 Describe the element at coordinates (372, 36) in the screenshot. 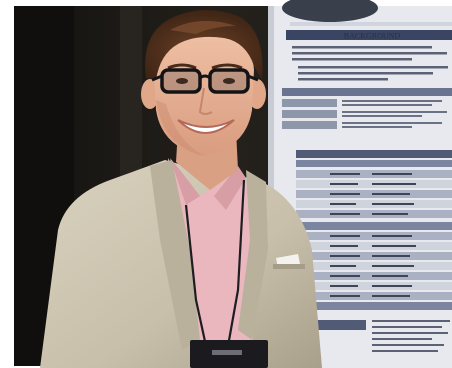

I see `poster-heading: BACKGROUND` at that location.